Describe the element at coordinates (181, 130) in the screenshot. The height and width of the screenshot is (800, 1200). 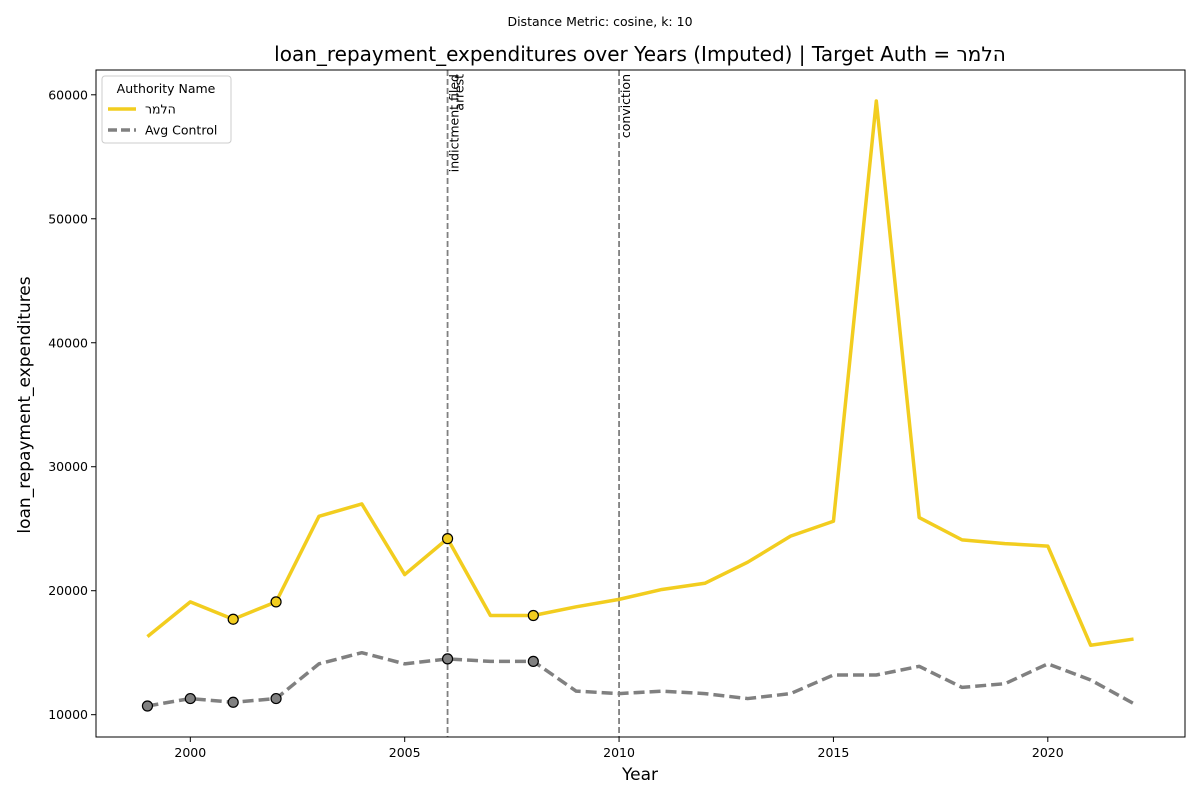
I see `legend-entry-control: Avg Control` at that location.